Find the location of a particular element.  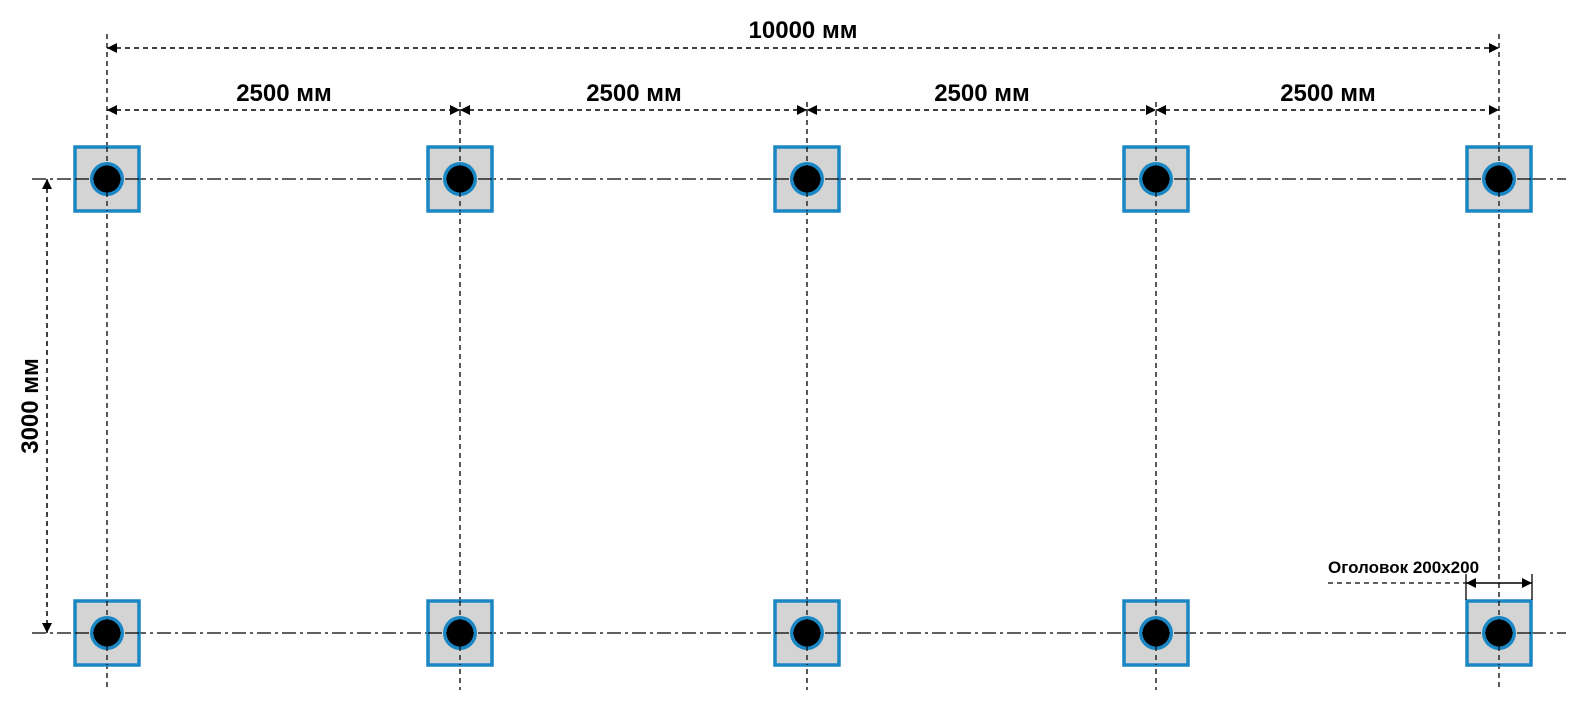

total-dimension: 10000 мм is located at coordinates (803, 35).